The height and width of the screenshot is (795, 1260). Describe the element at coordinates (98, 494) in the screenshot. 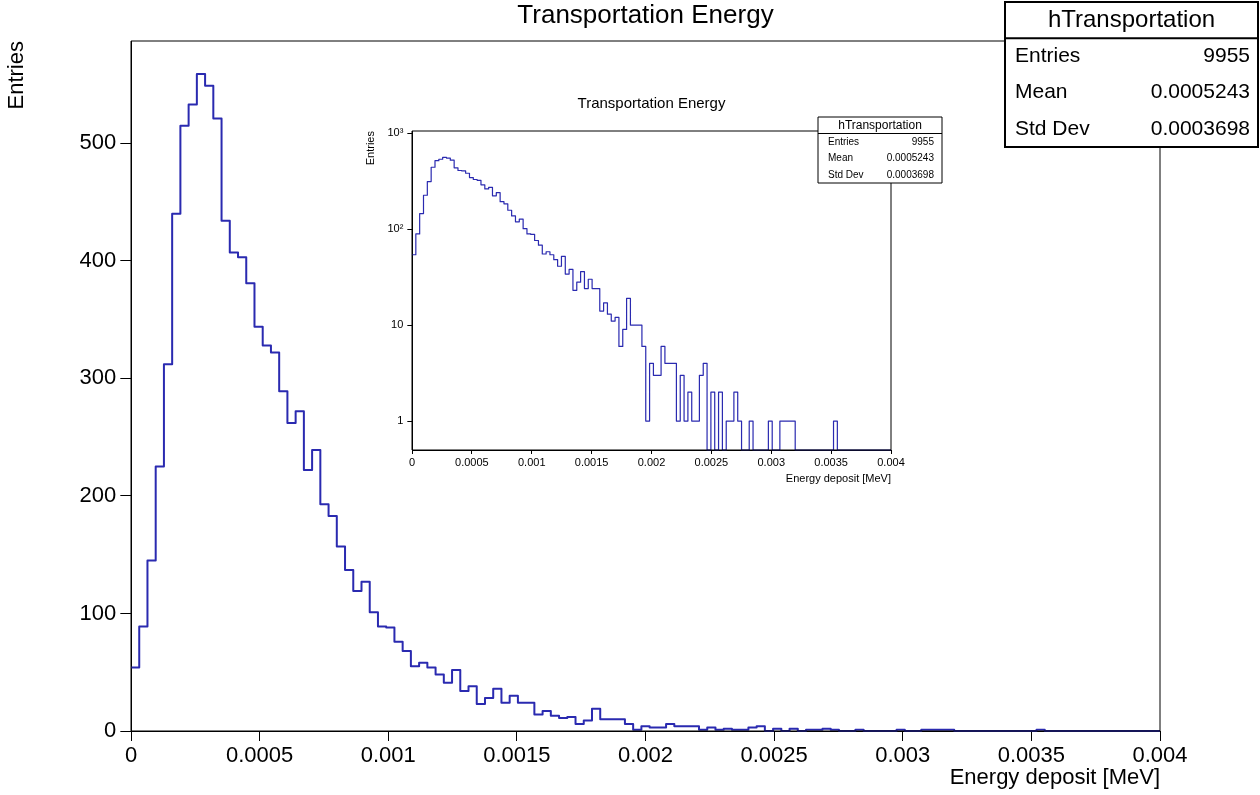

I see `y-tick-label: 200` at that location.